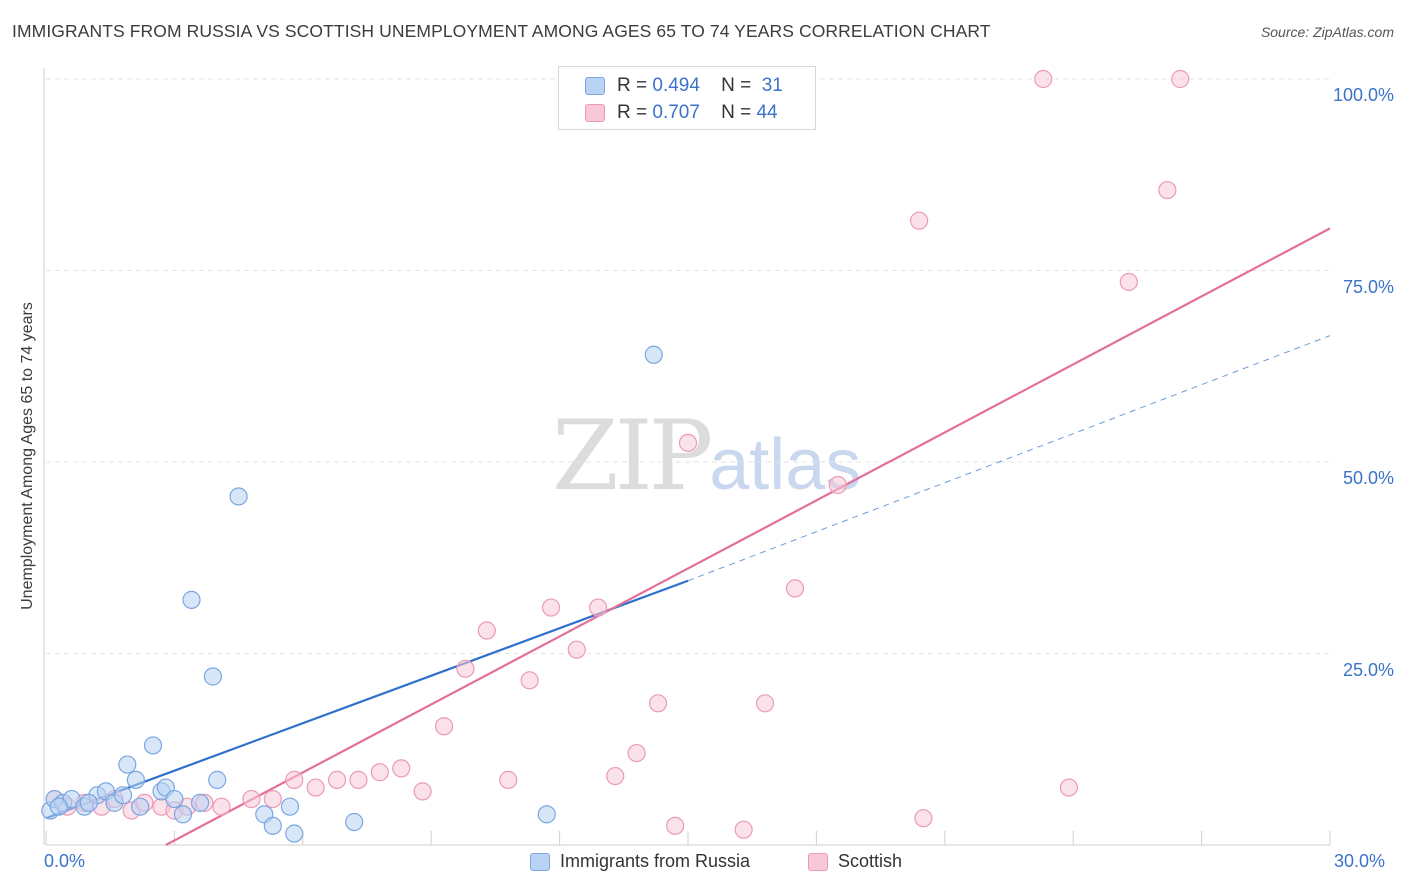 The image size is (1406, 892). I want to click on legend-swatch-russia, so click(595, 86).